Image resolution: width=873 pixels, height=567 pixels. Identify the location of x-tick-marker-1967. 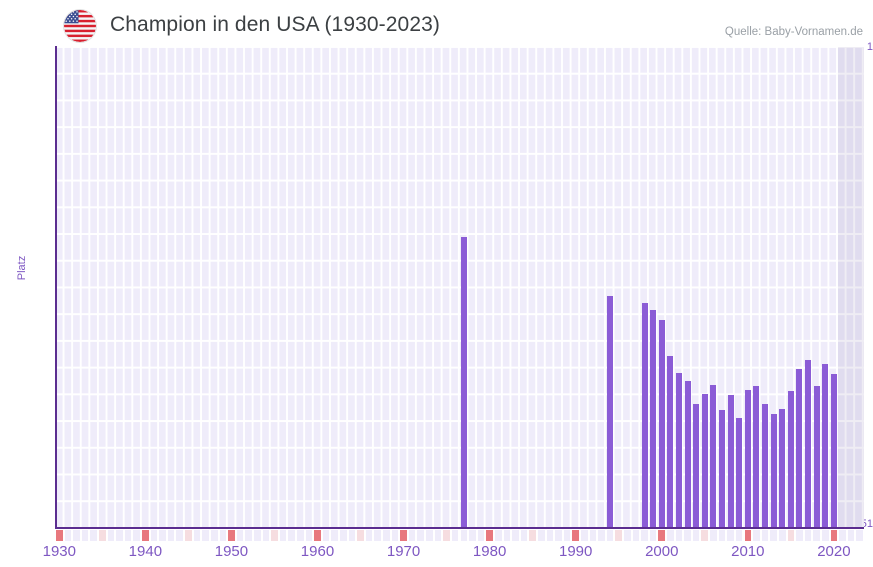
(378, 535).